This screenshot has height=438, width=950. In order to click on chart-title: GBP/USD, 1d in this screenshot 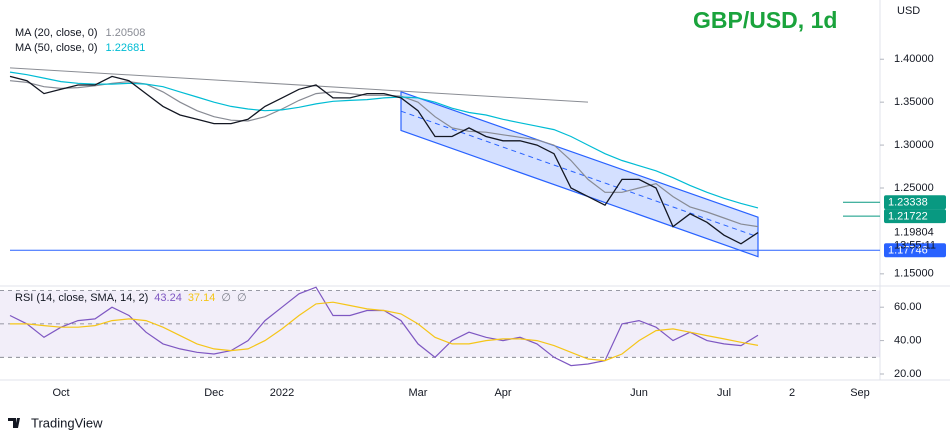, I will do `click(765, 20)`.